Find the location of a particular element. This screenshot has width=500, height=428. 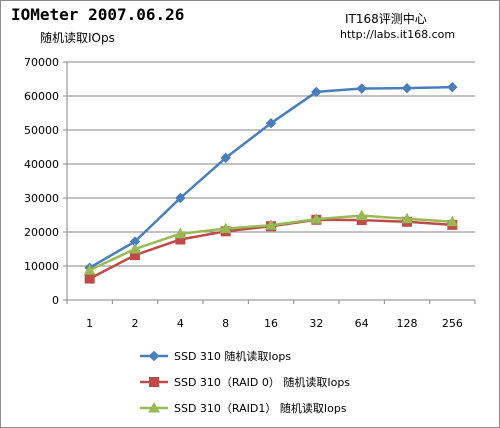

y-tick-label: 10000 is located at coordinates (41, 266).